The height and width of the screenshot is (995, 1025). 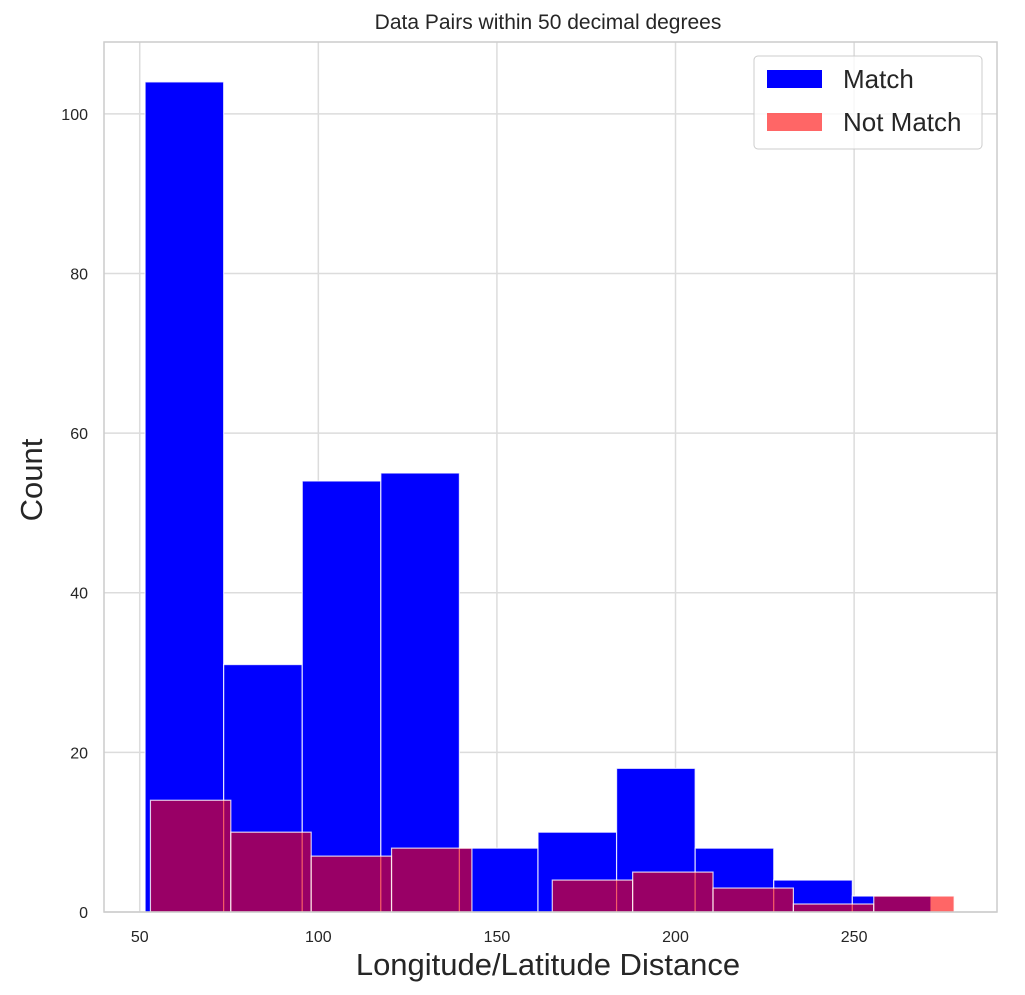 I want to click on legend-label-match: Match, so click(x=878, y=79).